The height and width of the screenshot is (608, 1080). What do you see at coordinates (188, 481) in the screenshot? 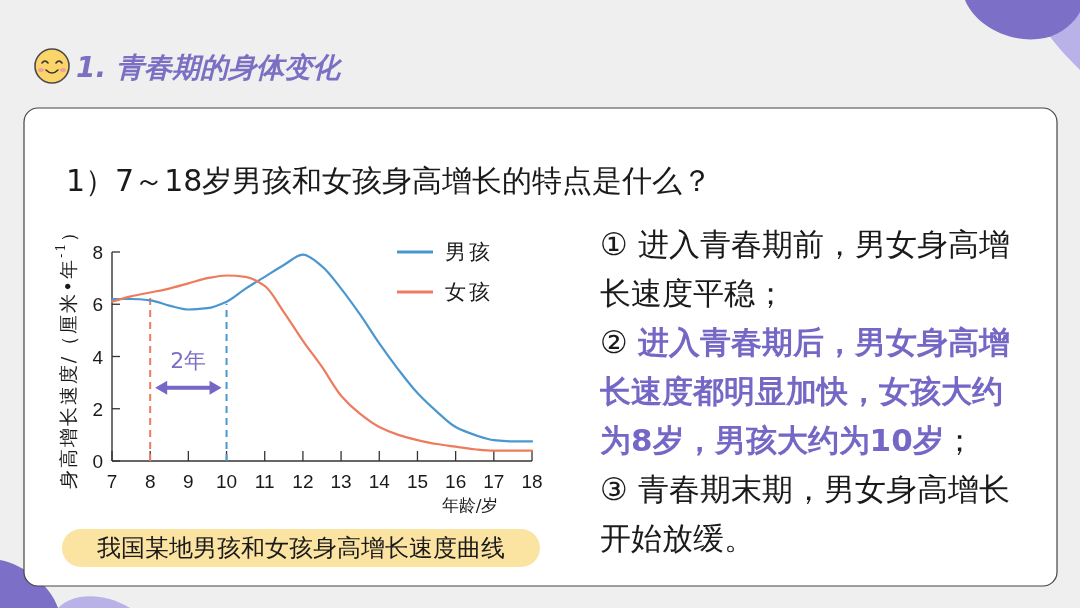
I see `x-tick-label: 9` at bounding box center [188, 481].